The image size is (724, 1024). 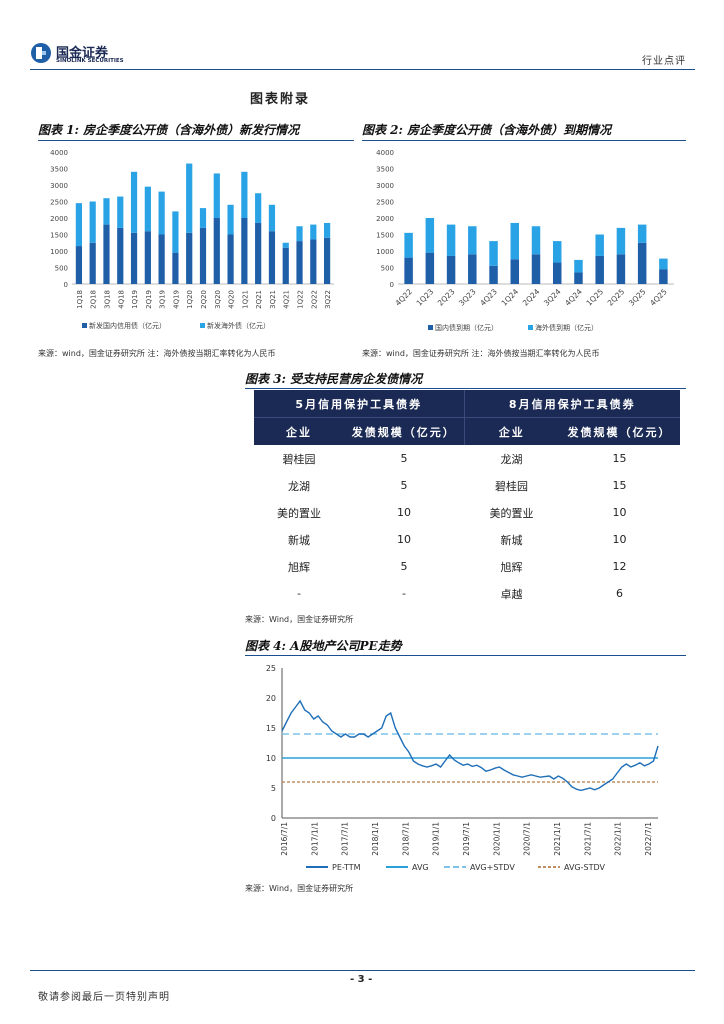 What do you see at coordinates (66, 285) in the screenshot?
I see `y-tick-label: 0` at bounding box center [66, 285].